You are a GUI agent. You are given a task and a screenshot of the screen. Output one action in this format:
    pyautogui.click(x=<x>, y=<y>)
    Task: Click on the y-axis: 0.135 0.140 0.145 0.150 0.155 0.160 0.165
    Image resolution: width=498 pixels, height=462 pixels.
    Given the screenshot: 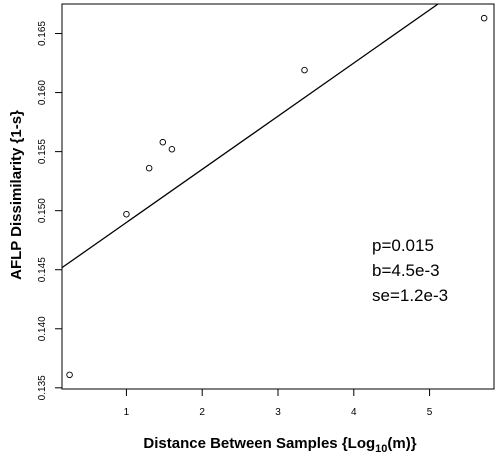 What is the action you would take?
    pyautogui.click(x=50, y=210)
    